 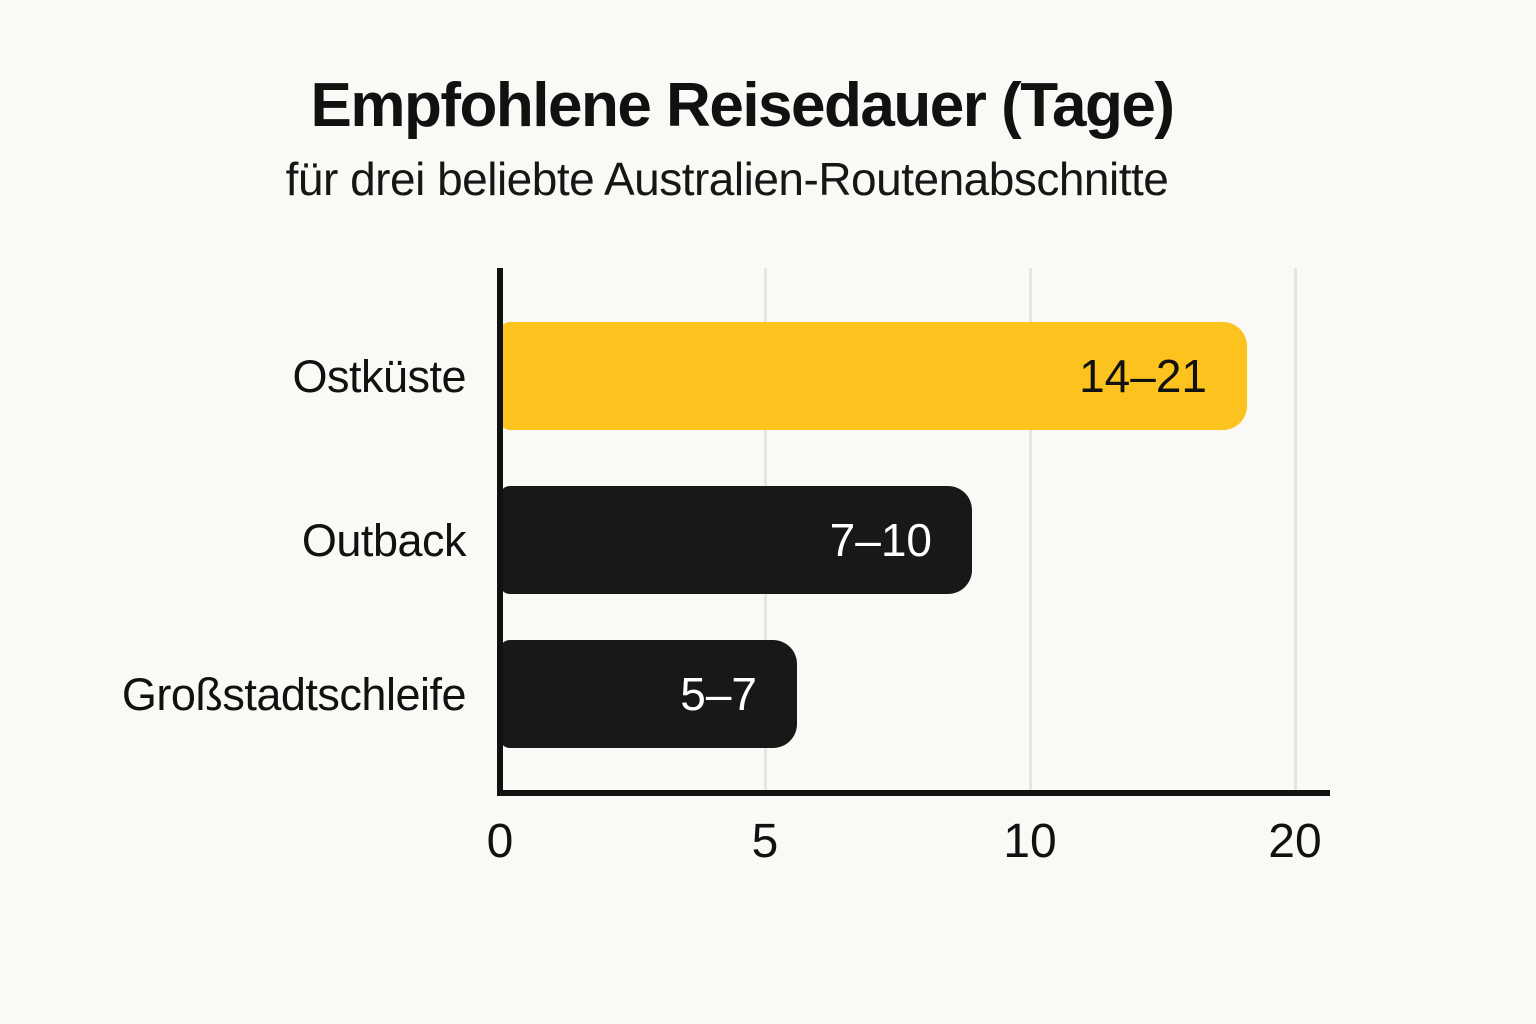 What do you see at coordinates (718, 694) in the screenshot?
I see `bar-value-label: 5–7` at bounding box center [718, 694].